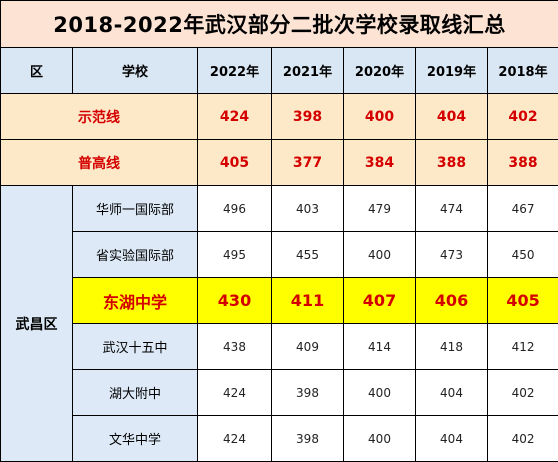 Image resolution: width=558 pixels, height=462 pixels. I want to click on table-title: 2018-2022年武汉部分二批次学校录取线汇总, so click(279, 24).